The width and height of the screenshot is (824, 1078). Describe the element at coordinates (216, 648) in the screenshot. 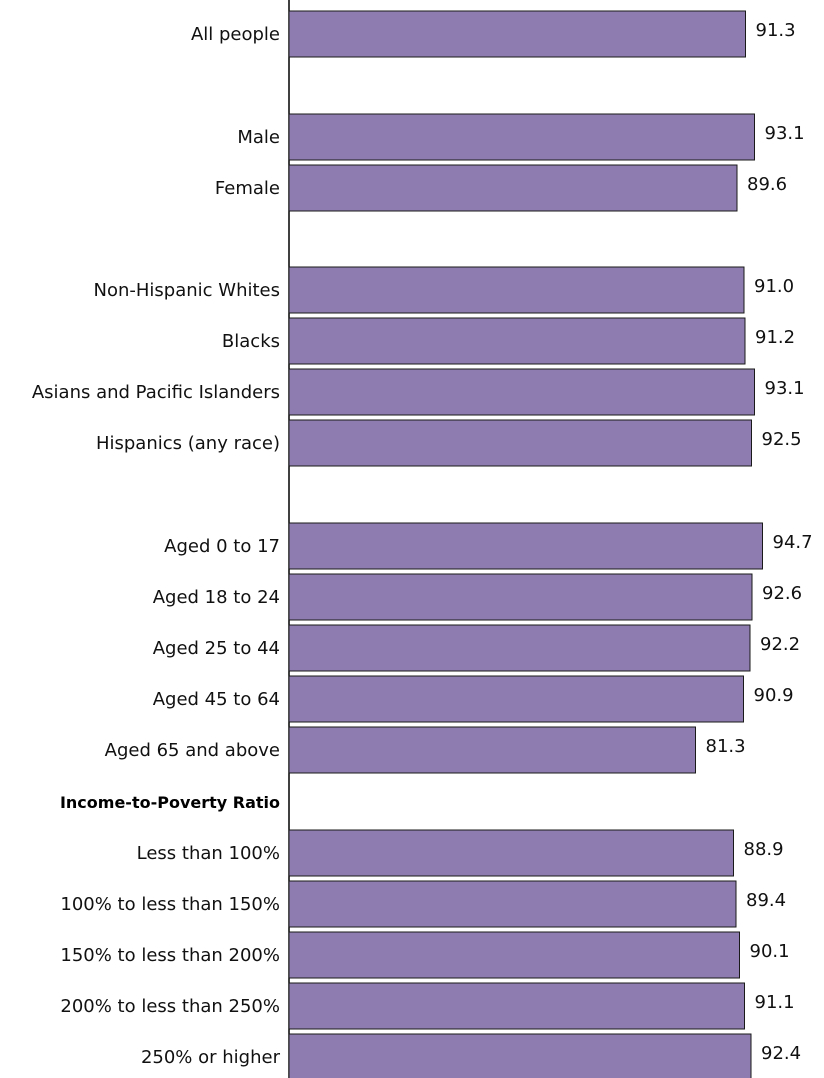

I see `category-label: Aged 25 to 44` at that location.